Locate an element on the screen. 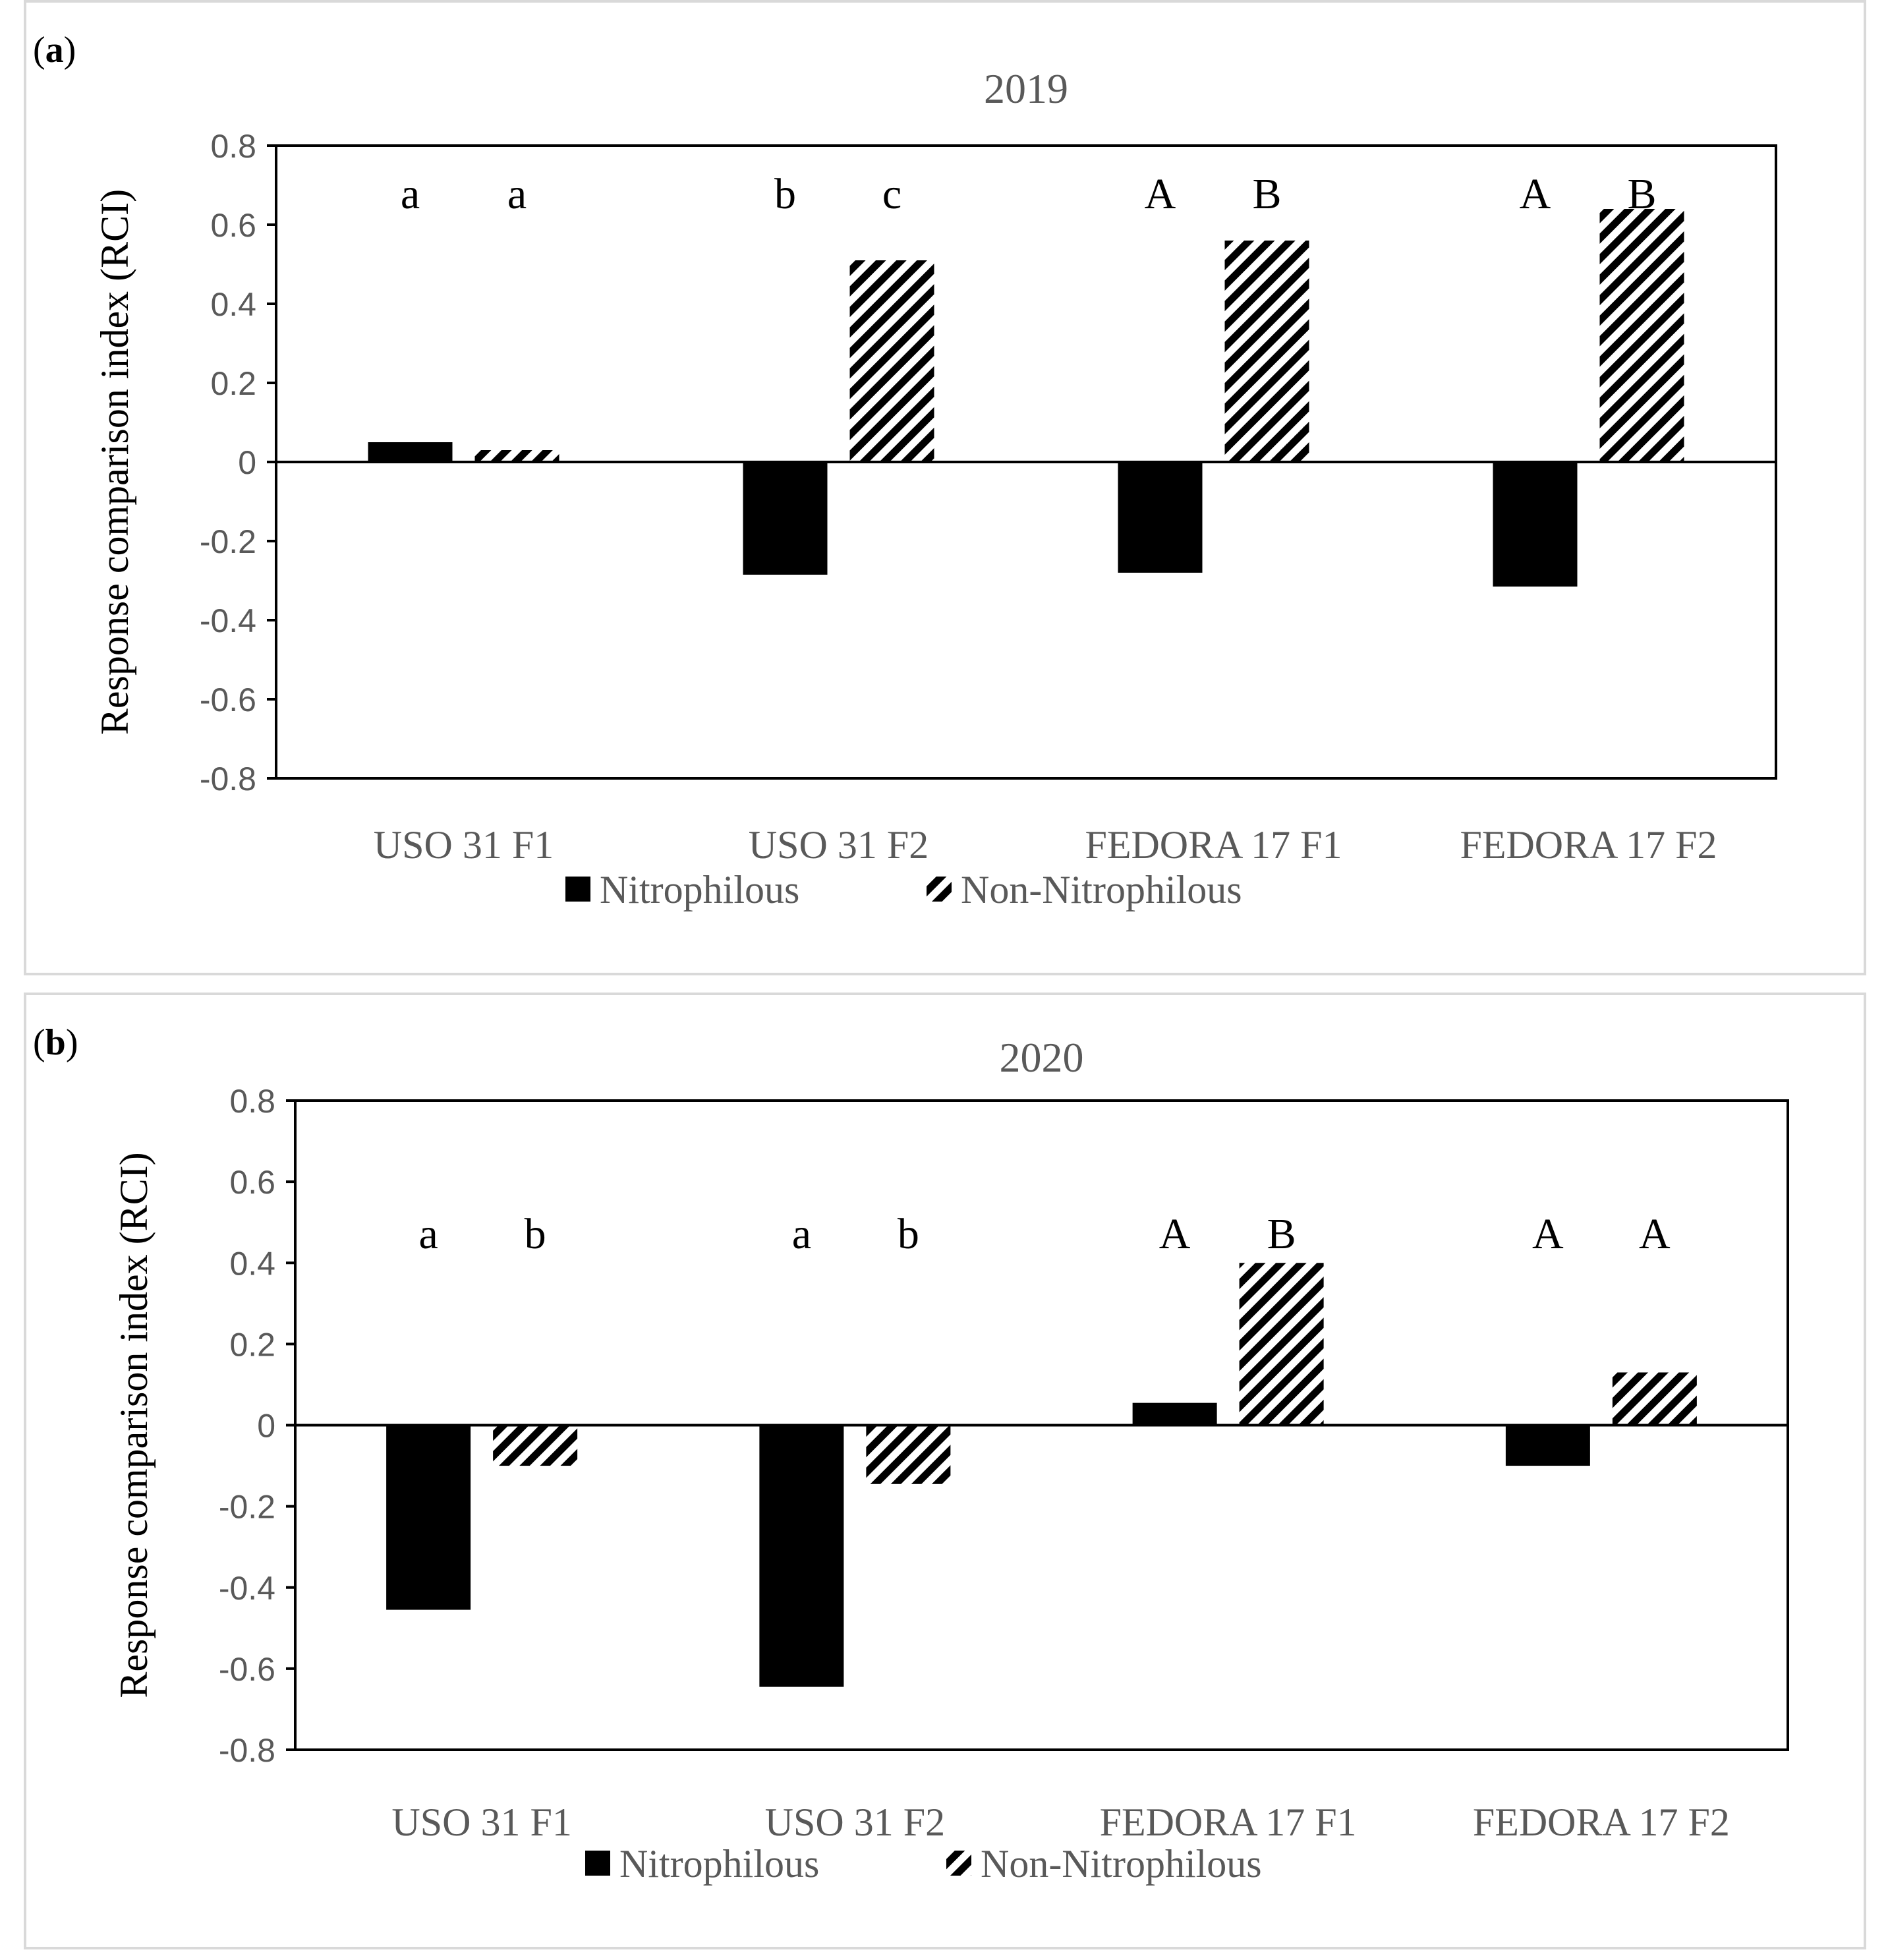 The height and width of the screenshot is (1960, 1888). panel-label: (b) is located at coordinates (55, 1042).